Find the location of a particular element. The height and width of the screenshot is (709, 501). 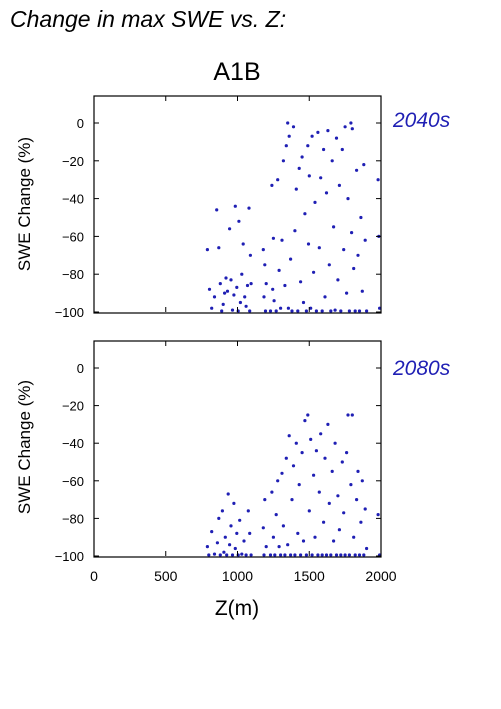

y-tick-label: −80 is located at coordinates (73, 518).